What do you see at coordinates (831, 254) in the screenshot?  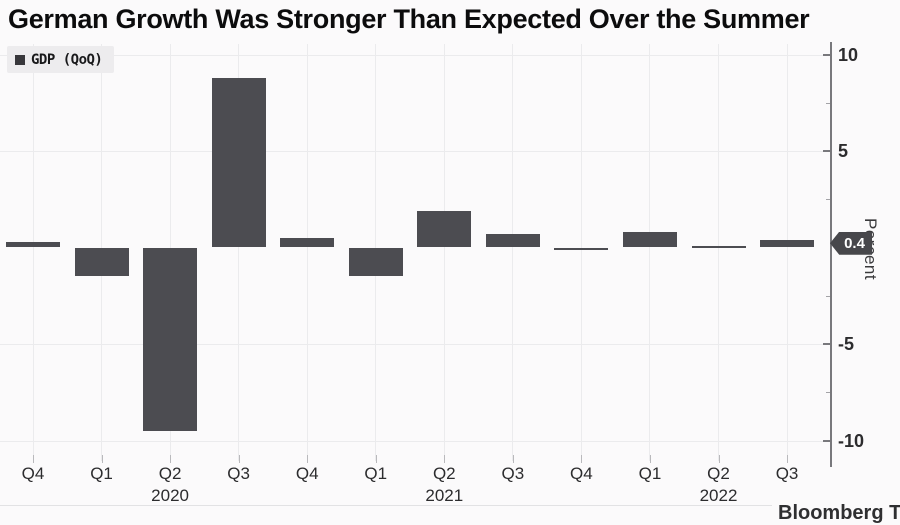 I see `y-axis-line` at bounding box center [831, 254].